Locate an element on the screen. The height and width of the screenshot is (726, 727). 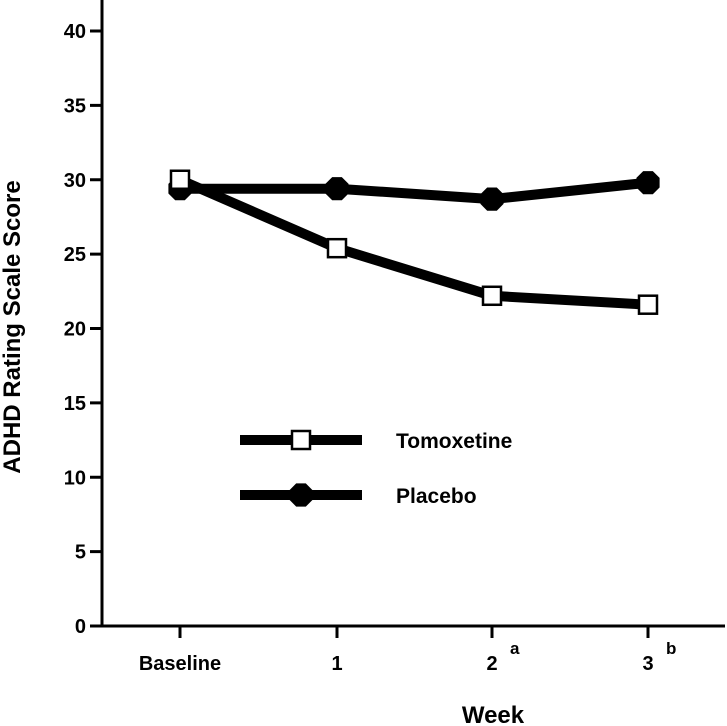
y-tick-label: 10 is located at coordinates (75, 478).